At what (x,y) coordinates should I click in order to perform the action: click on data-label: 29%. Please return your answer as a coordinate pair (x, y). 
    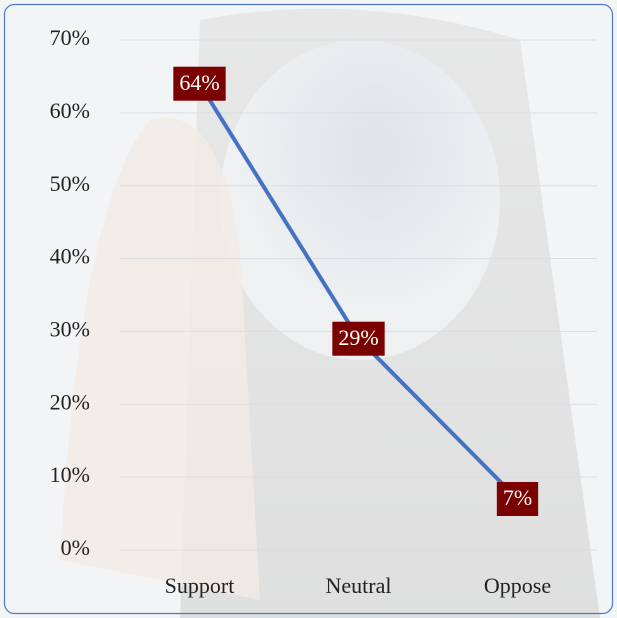
    Looking at the image, I should click on (358, 337).